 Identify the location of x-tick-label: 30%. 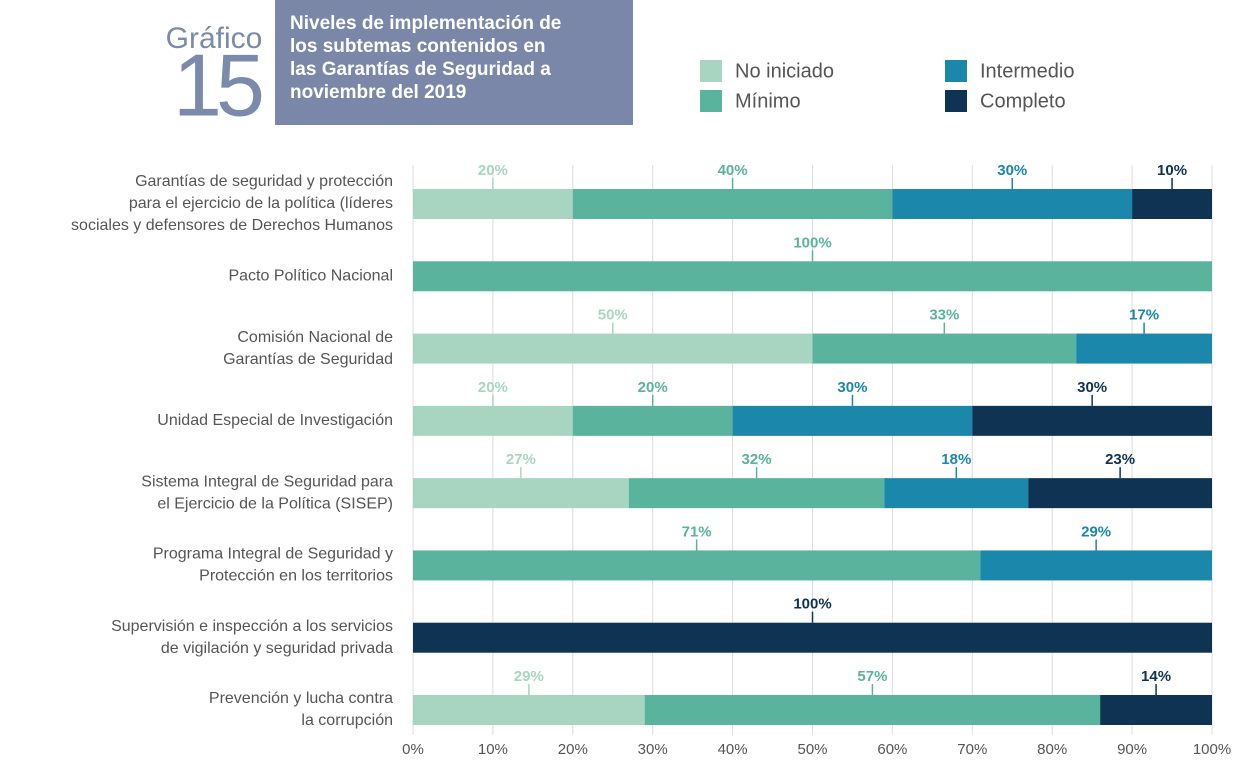
(653, 749).